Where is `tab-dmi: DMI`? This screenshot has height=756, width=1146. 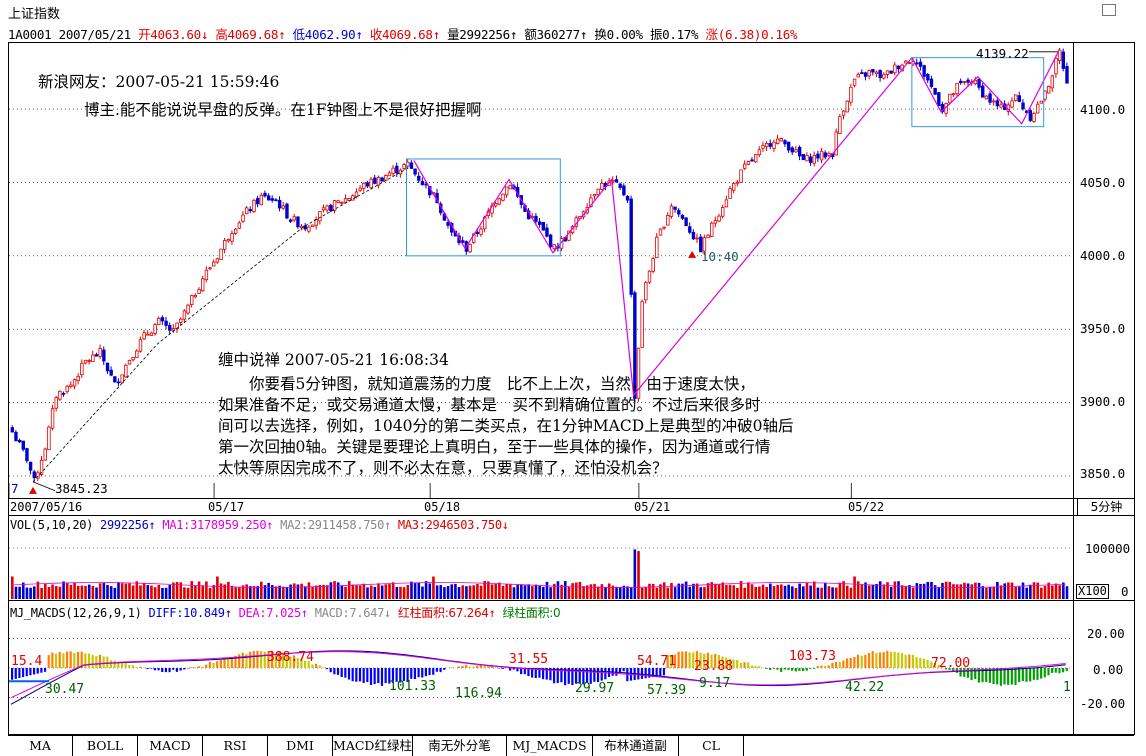 tab-dmi: DMI is located at coordinates (300, 746).